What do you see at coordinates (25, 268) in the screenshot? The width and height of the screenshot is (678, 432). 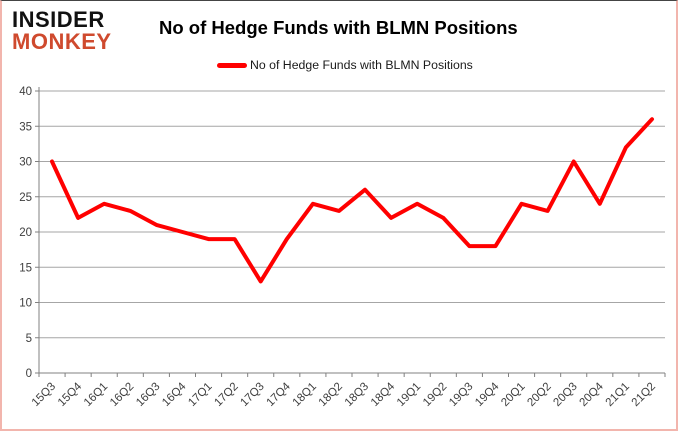 I see `y-tick-label: 15` at bounding box center [25, 268].